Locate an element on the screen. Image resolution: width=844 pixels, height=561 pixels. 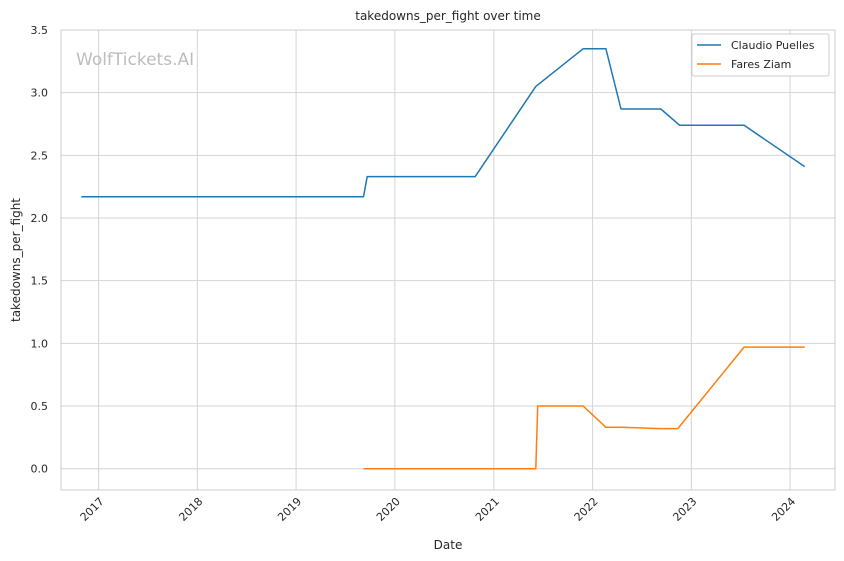
y-tick-label: 3.0 is located at coordinates (40, 93).